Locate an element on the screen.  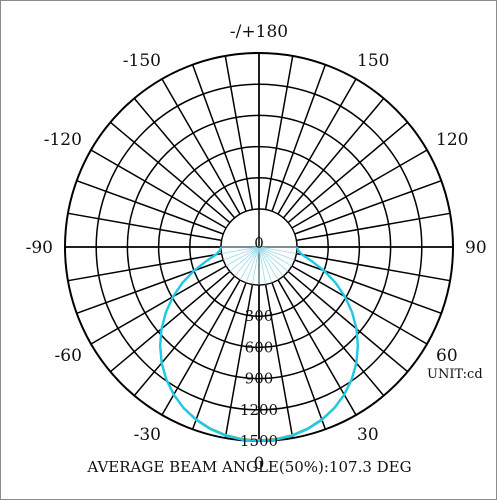
angle-tick-label: 90 is located at coordinates (476, 248).